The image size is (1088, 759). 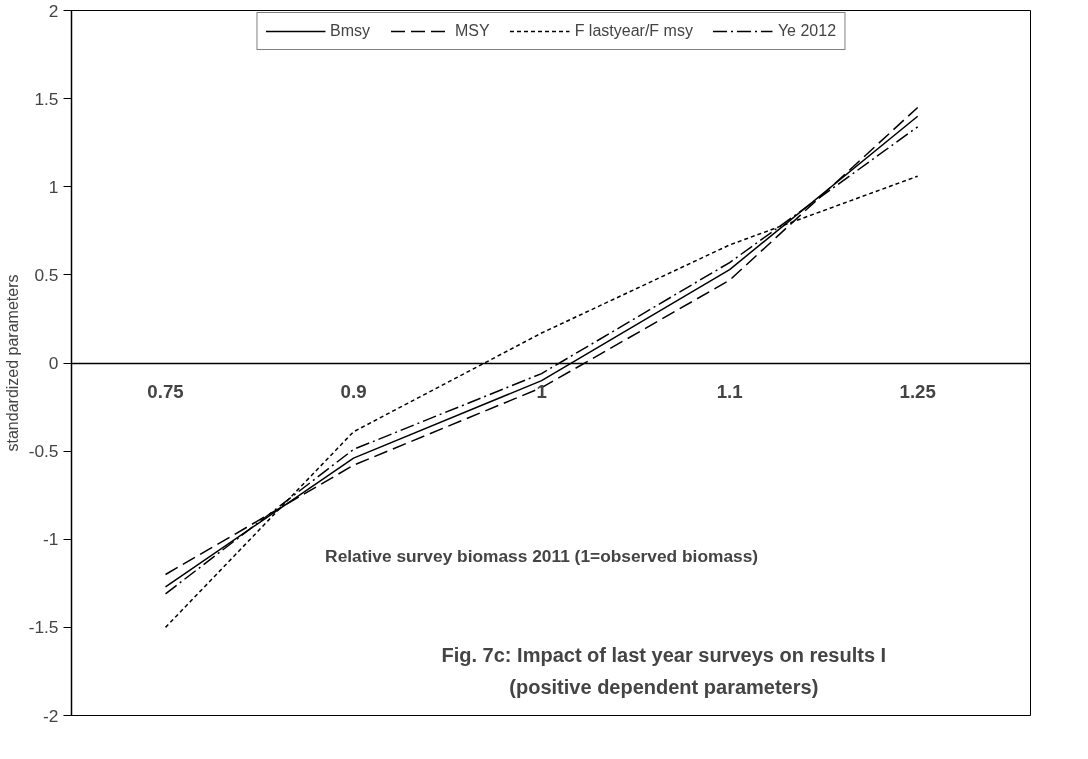 I want to click on y-tick-label: -2, so click(x=51, y=715).